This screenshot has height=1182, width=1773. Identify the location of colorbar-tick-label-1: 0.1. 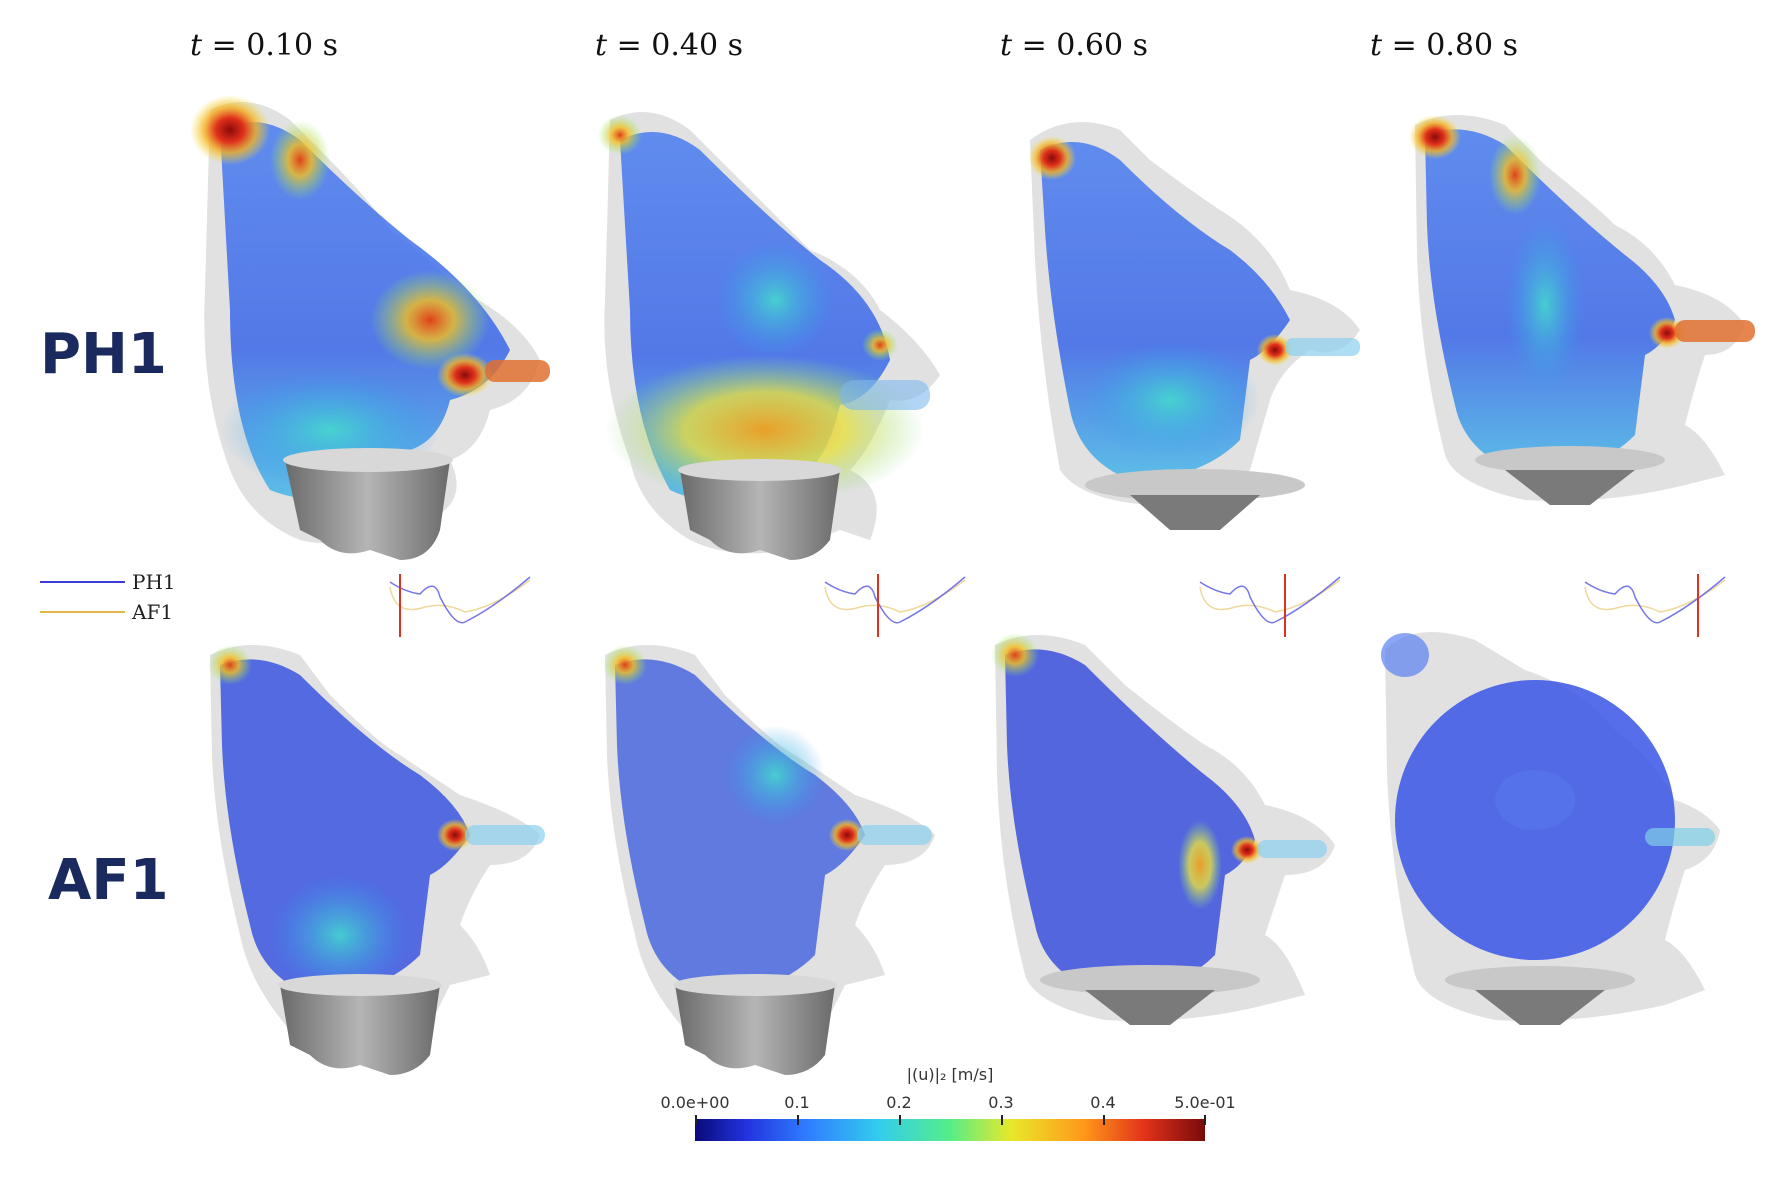
(797, 1102).